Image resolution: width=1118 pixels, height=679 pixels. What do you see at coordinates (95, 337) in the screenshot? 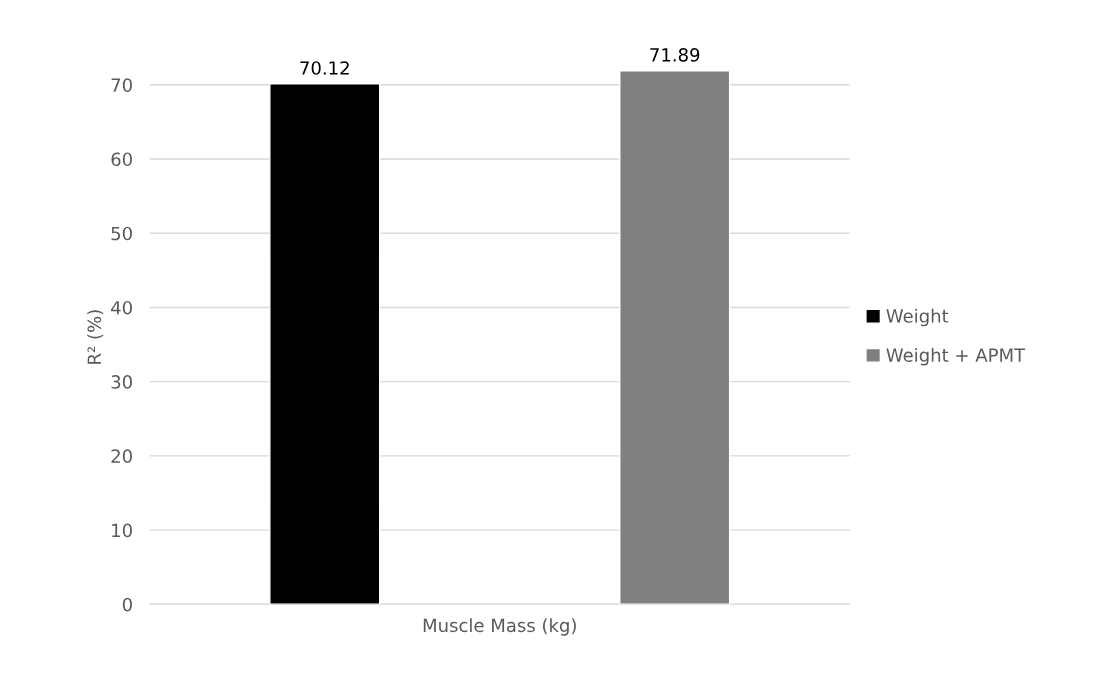
I see `y-axis-title: R² (%)` at bounding box center [95, 337].